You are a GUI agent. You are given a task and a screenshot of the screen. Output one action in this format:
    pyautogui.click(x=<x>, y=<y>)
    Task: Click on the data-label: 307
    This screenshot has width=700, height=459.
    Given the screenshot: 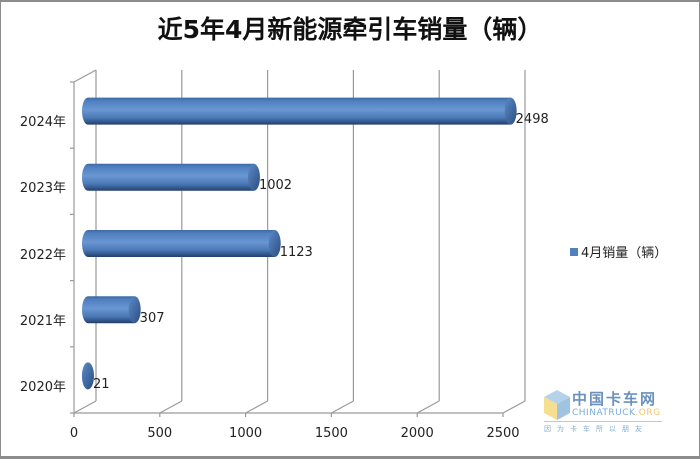 What is the action you would take?
    pyautogui.click(x=152, y=318)
    